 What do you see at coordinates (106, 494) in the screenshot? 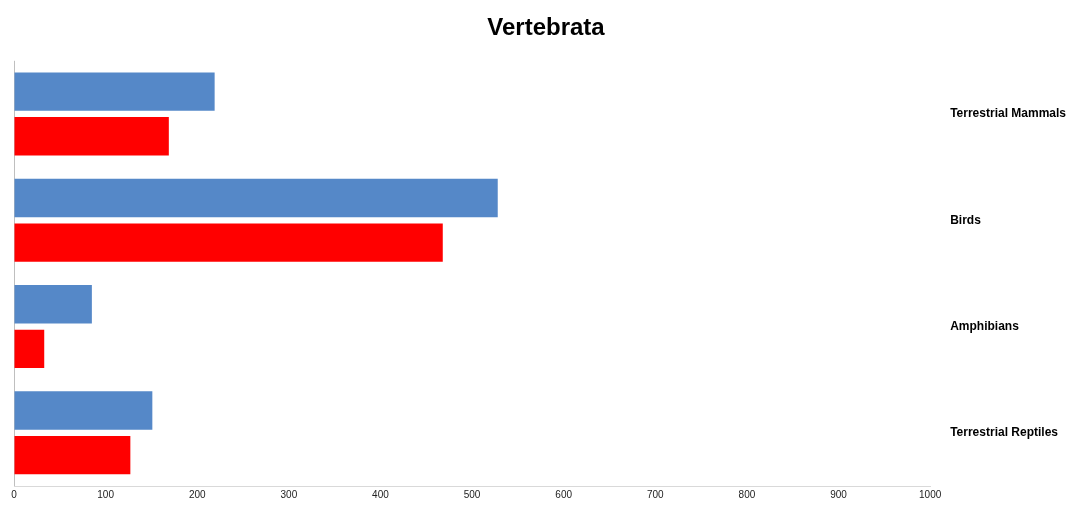
I see `x-tick-label: 100` at bounding box center [106, 494].